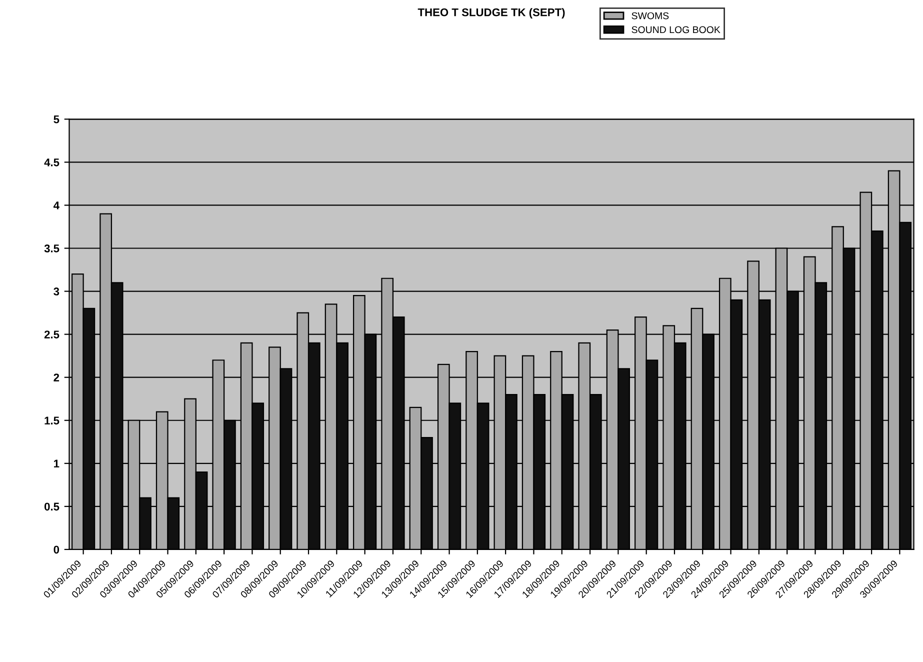  I want to click on y-tick-label: 4, so click(56, 206).